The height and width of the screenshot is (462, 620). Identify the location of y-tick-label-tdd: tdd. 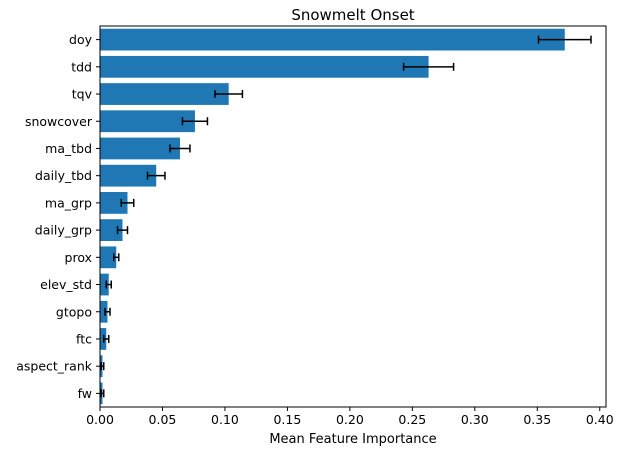
(81, 66).